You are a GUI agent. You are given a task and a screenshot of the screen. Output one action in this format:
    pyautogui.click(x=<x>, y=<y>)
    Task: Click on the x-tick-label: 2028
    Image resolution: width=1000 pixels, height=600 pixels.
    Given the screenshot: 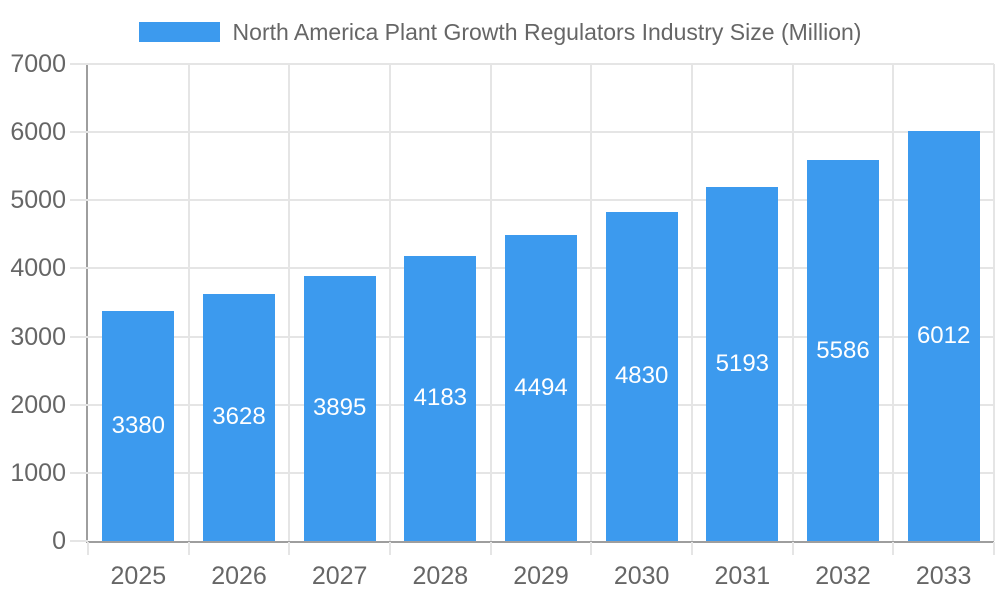 What is the action you would take?
    pyautogui.click(x=440, y=576)
    